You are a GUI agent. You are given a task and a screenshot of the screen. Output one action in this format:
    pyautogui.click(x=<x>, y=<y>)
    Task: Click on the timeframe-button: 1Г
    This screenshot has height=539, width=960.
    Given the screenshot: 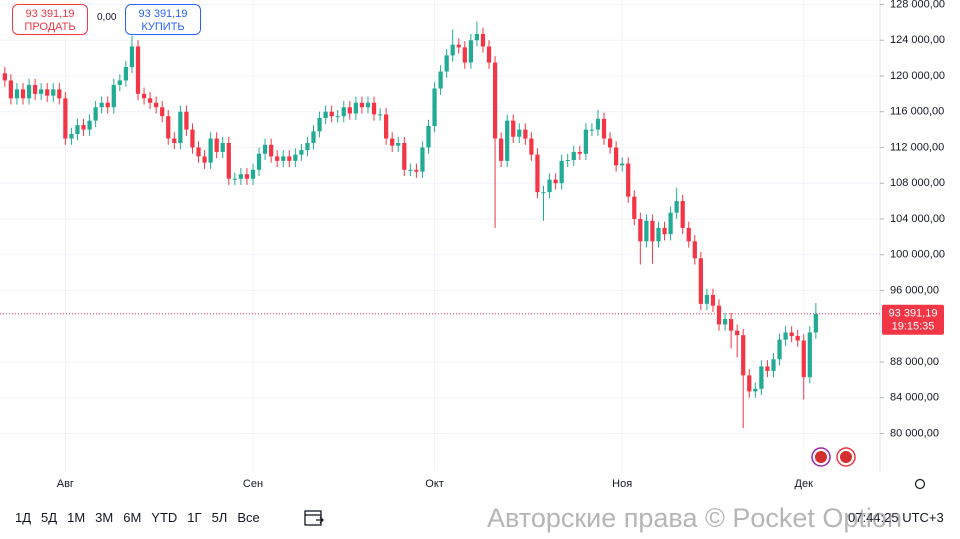 What is the action you would take?
    pyautogui.click(x=194, y=517)
    